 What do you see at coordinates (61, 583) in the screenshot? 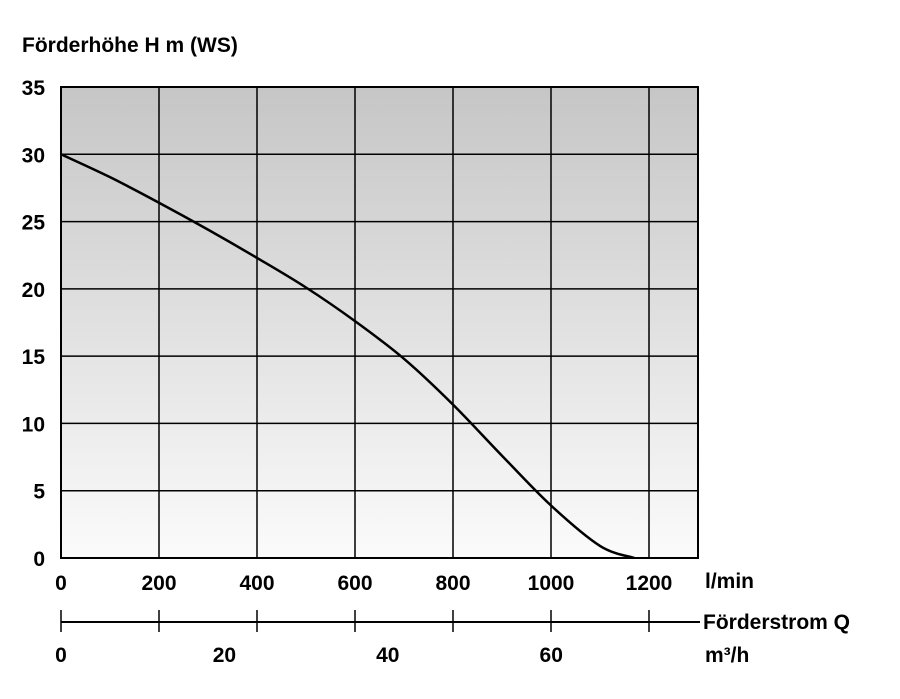
I see `x-tick-label: 0` at bounding box center [61, 583].